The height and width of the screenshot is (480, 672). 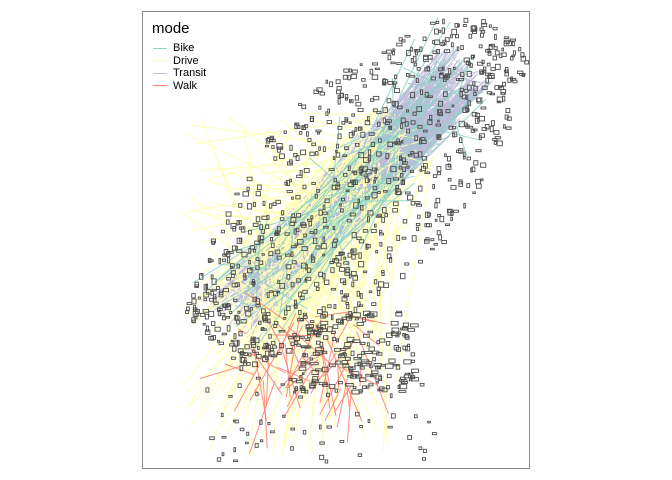 What do you see at coordinates (179, 86) in the screenshot?
I see `legend-item-walk: Walk` at bounding box center [179, 86].